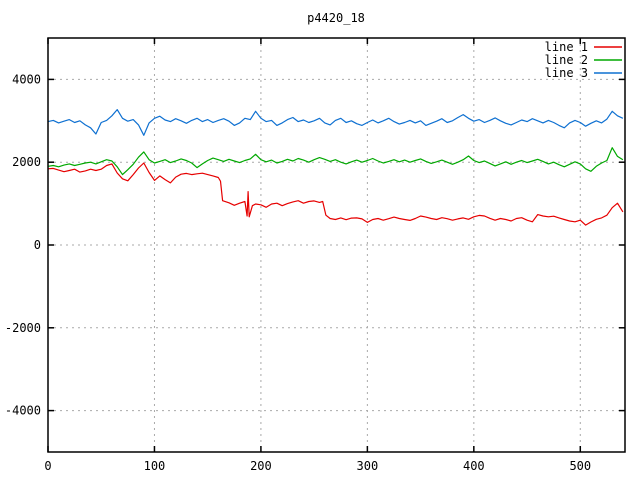  Describe the element at coordinates (37, 245) in the screenshot. I see `y-tick-label: 0` at that location.